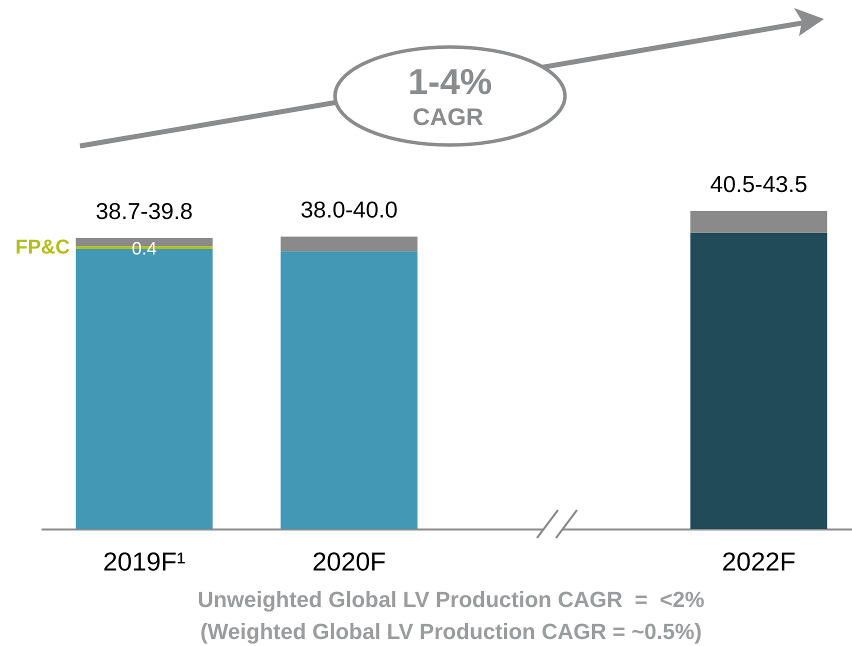 The image size is (852, 646). What do you see at coordinates (349, 561) in the screenshot?
I see `x-tick-label: 2020F` at bounding box center [349, 561].